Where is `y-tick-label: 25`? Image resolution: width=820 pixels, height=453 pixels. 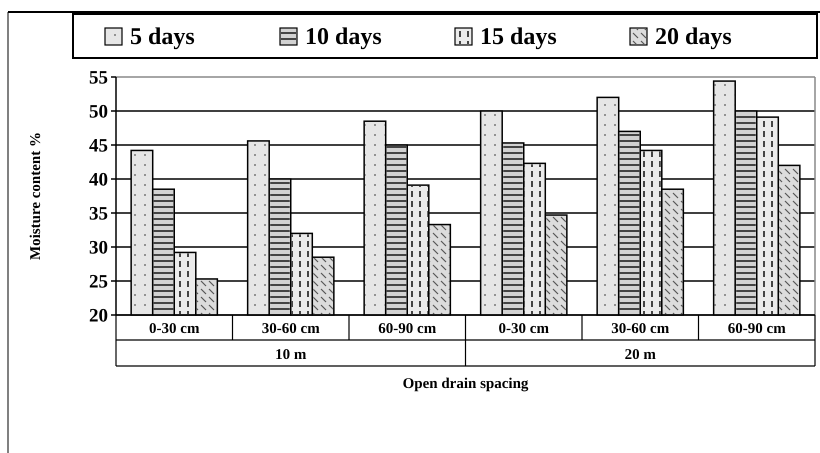 y-tick-label: 25 is located at coordinates (98, 282).